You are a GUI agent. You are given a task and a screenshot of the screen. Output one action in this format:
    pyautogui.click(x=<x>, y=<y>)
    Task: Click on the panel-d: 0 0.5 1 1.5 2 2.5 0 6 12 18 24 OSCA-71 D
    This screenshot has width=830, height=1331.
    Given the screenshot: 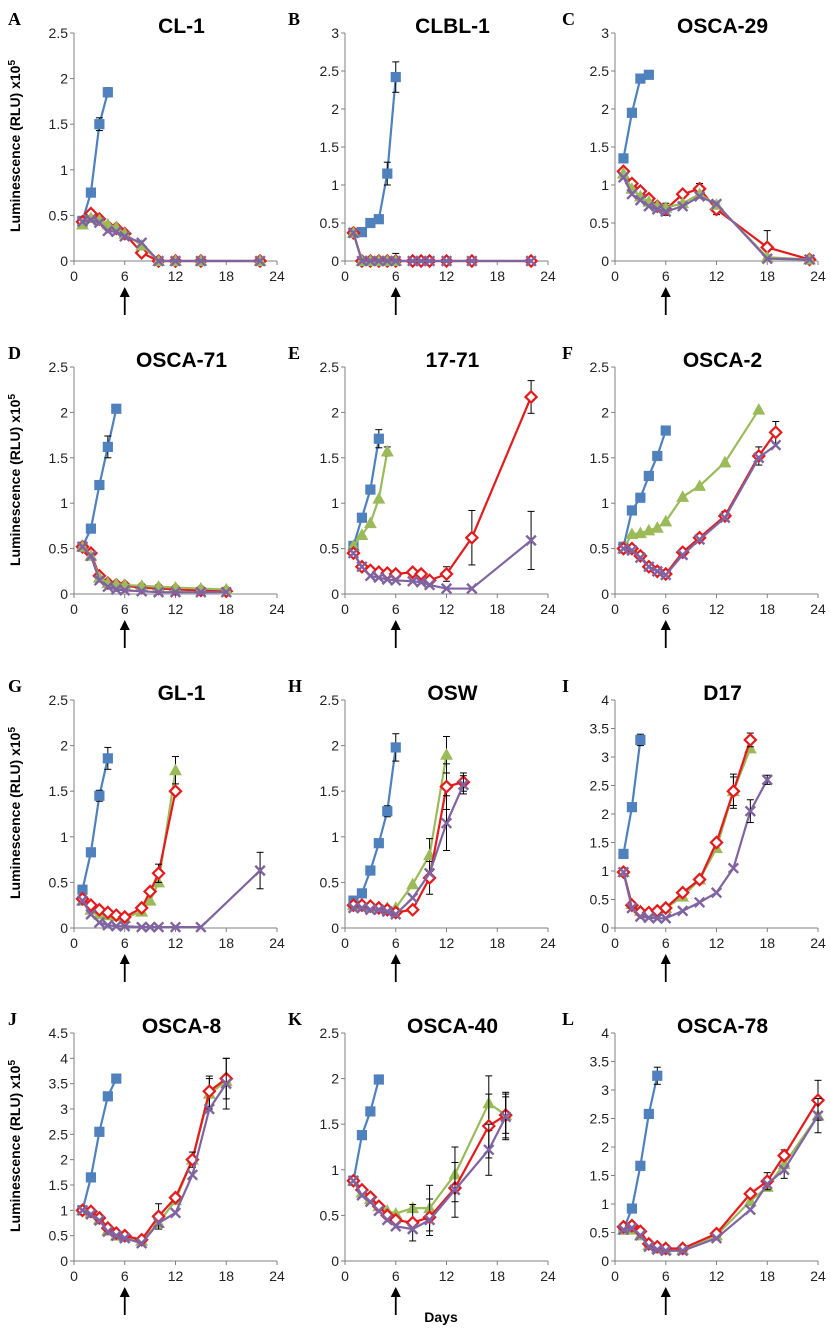 What is the action you would take?
    pyautogui.click(x=146, y=495)
    